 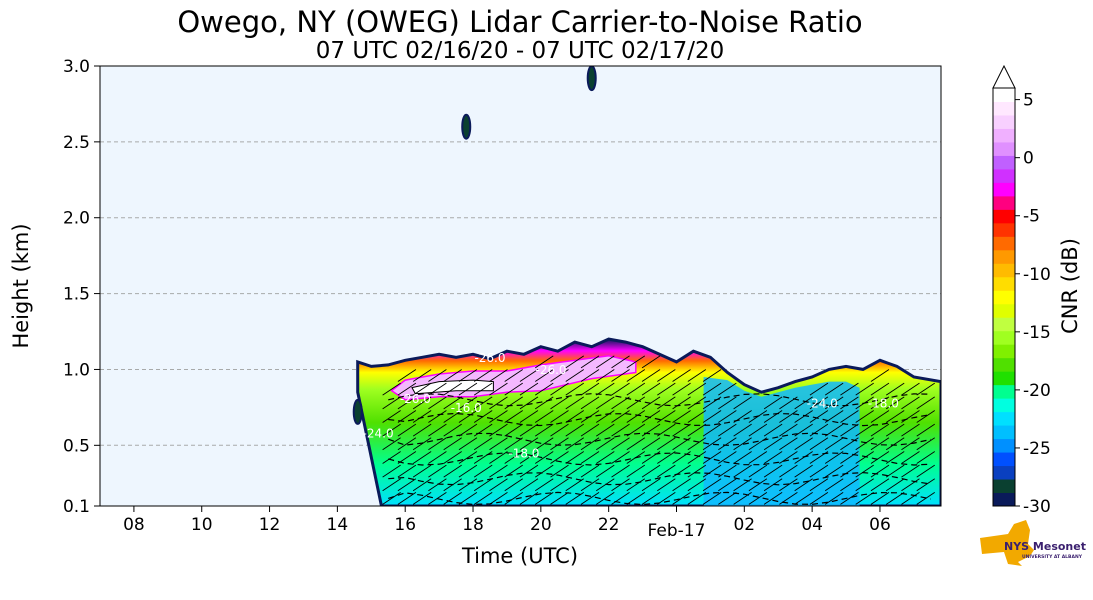 I want to click on contour-line, so click(x=659, y=439).